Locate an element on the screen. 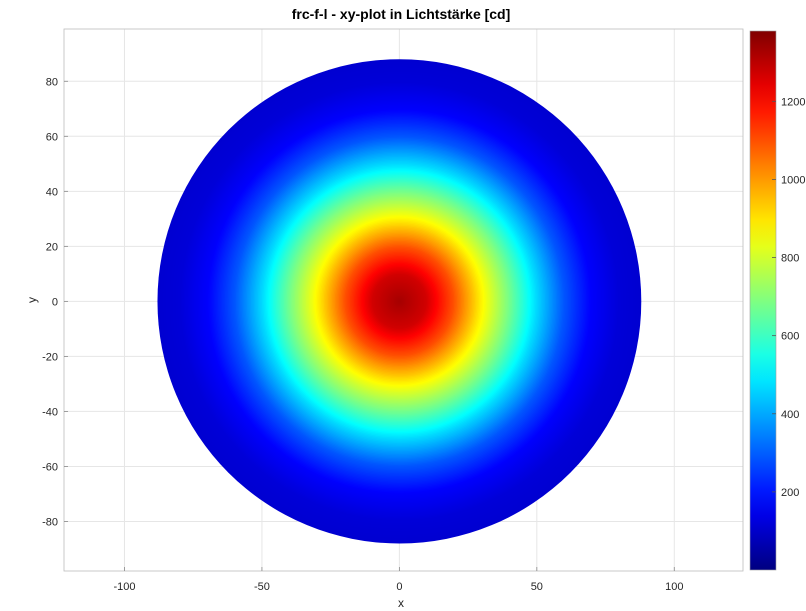 The height and width of the screenshot is (611, 806). colorbar is located at coordinates (763, 300).